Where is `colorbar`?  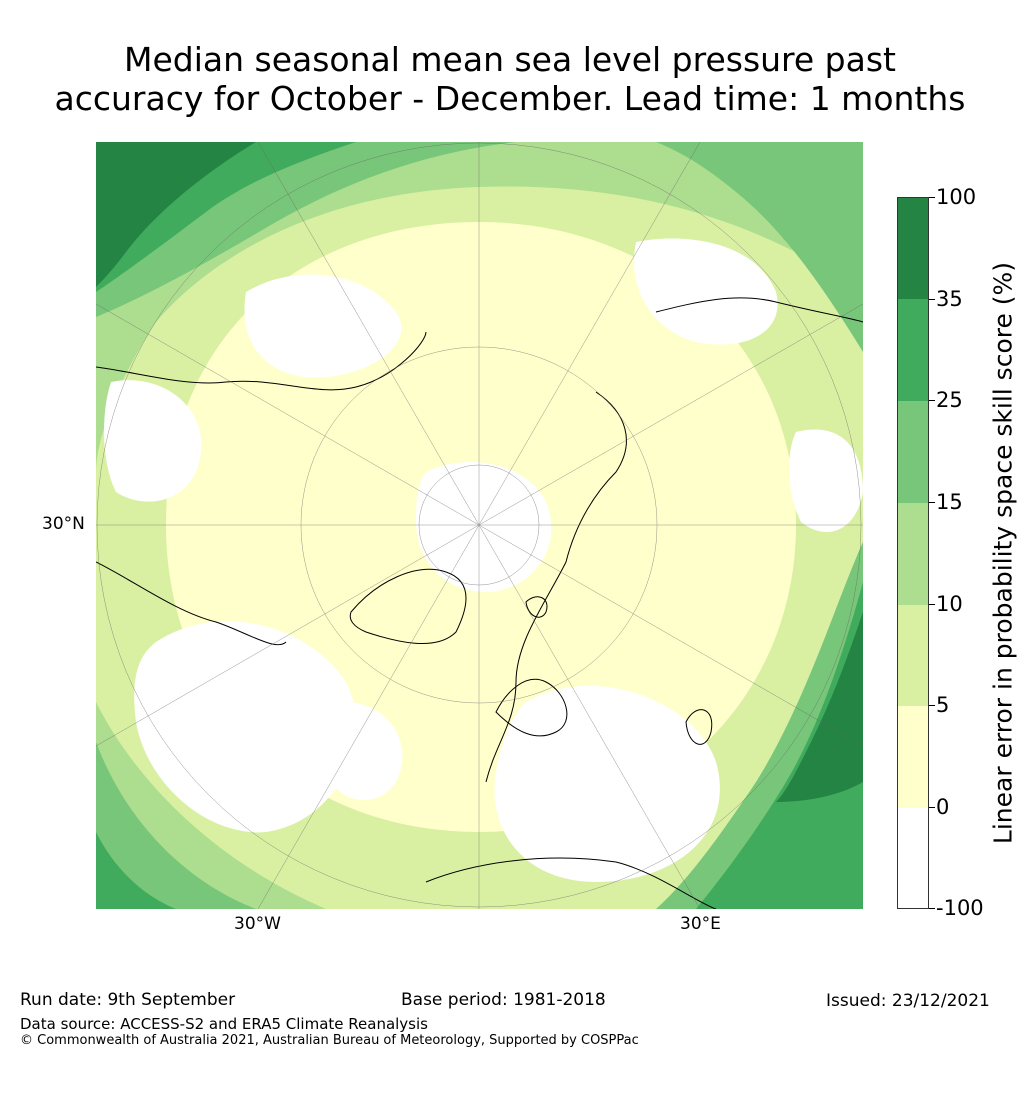 colorbar is located at coordinates (913, 553).